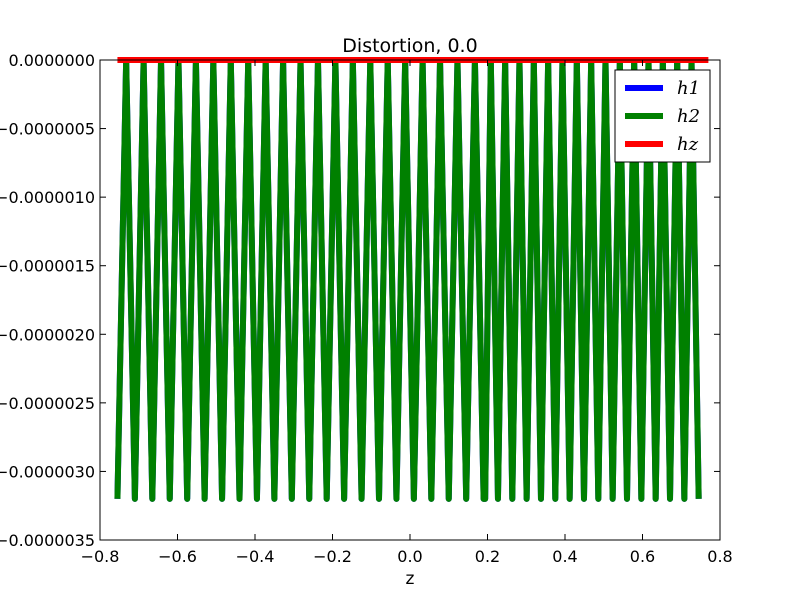  What do you see at coordinates (100, 556) in the screenshot?
I see `x-tick-label: −0.8` at bounding box center [100, 556].